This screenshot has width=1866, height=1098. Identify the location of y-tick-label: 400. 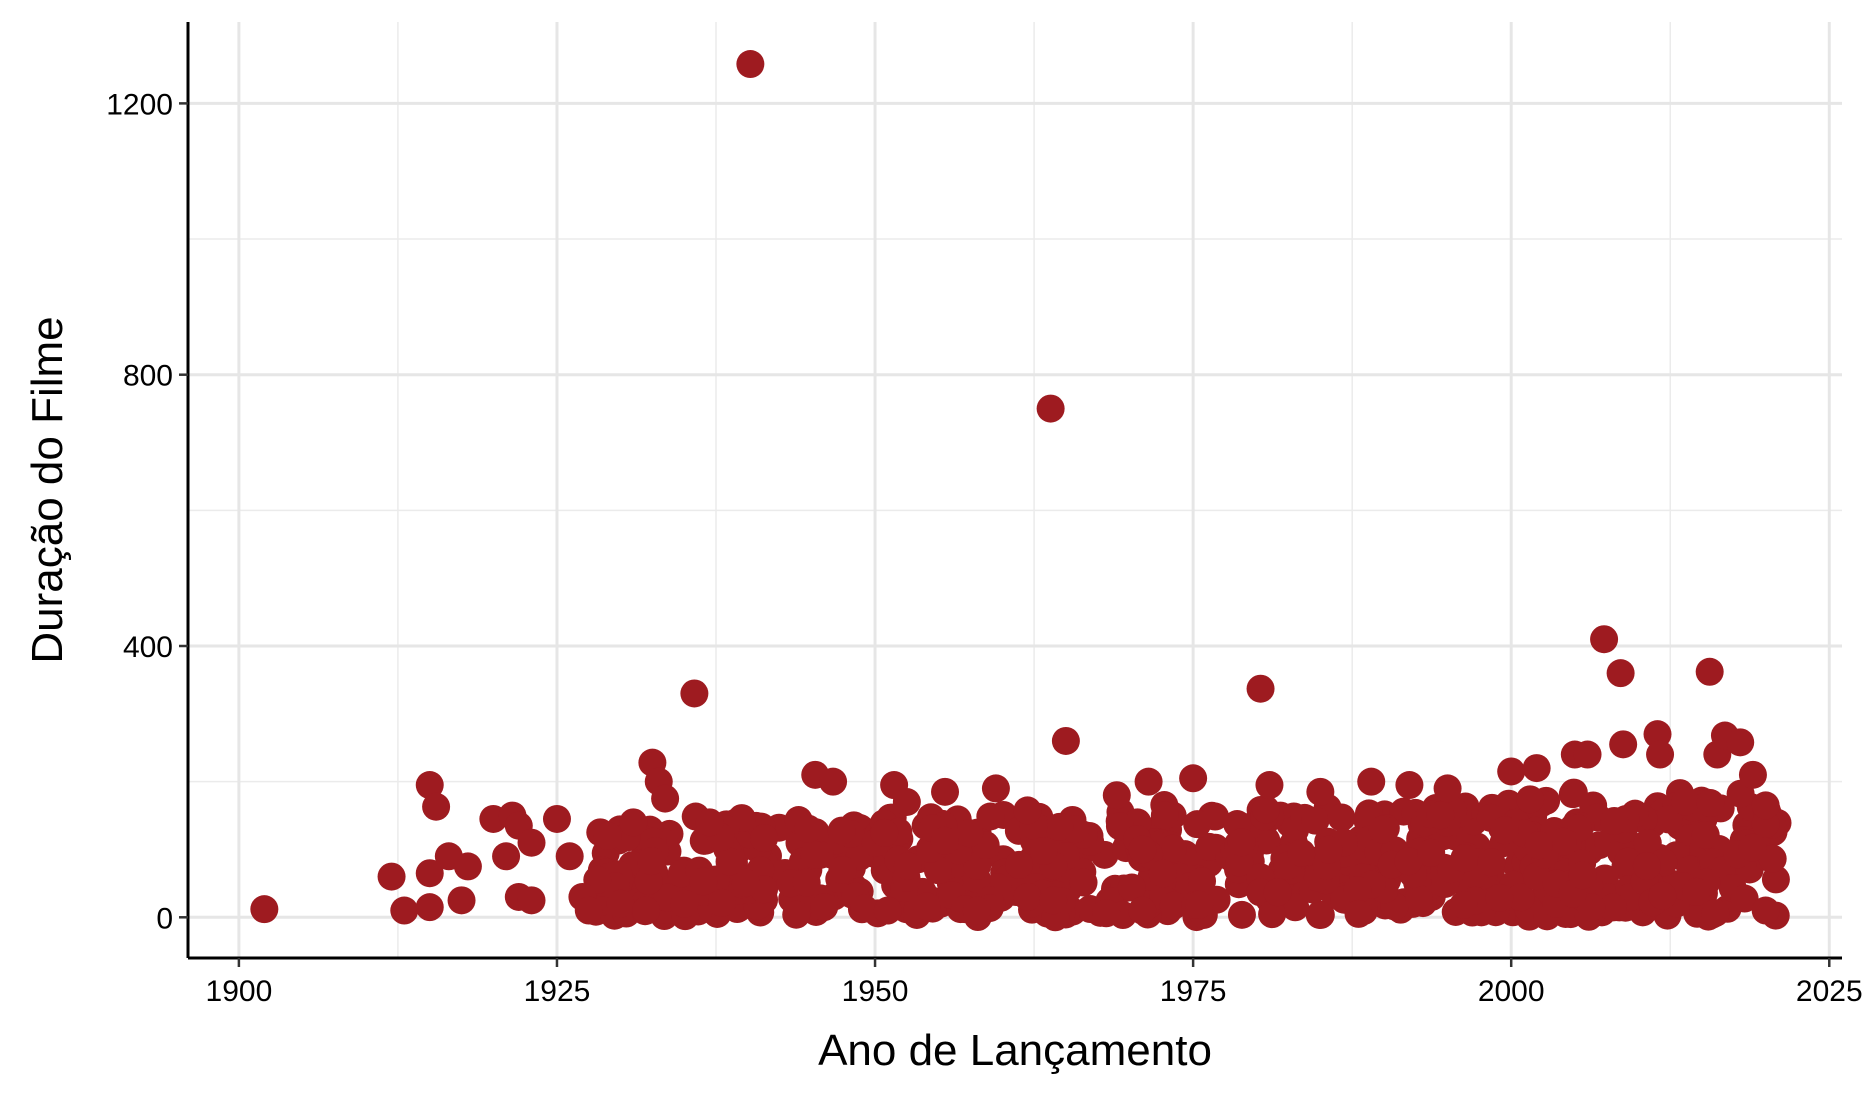
(148, 647).